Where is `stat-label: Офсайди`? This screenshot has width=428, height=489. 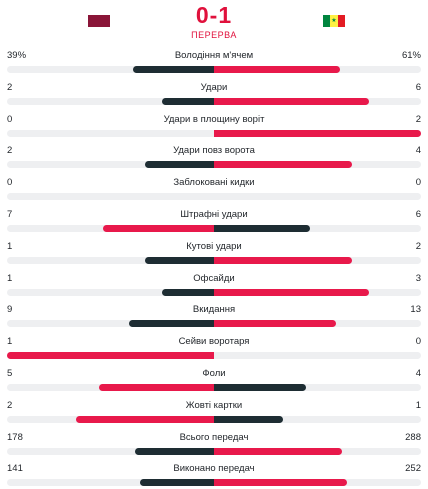 stat-label: Офсайди is located at coordinates (214, 278).